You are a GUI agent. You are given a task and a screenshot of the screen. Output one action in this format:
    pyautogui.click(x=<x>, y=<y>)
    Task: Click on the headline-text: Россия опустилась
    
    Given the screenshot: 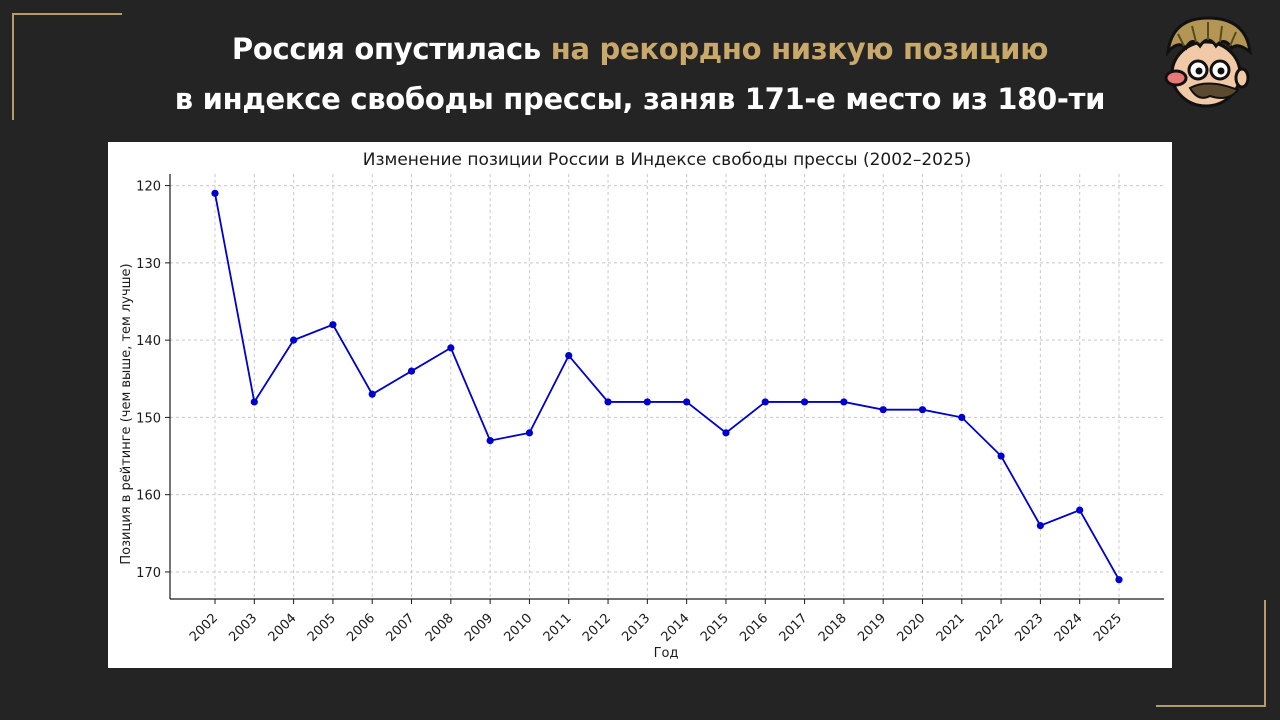 What is the action you would take?
    pyautogui.click(x=391, y=49)
    